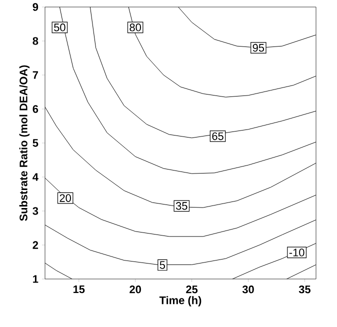 The height and width of the screenshot is (327, 337). Describe the element at coordinates (248, 290) in the screenshot. I see `x-tick-label: 30` at that location.